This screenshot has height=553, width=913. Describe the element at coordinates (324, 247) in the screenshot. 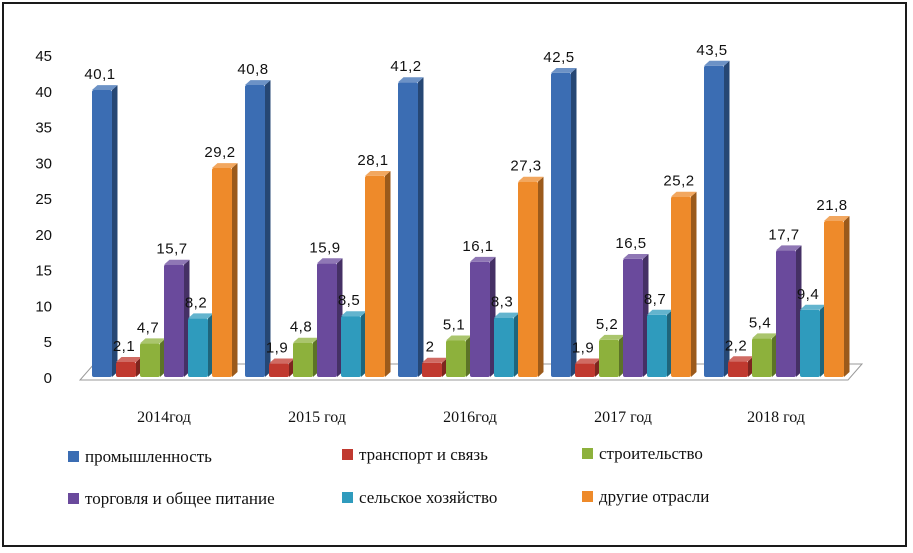

I see `data-label: 15,9` at that location.